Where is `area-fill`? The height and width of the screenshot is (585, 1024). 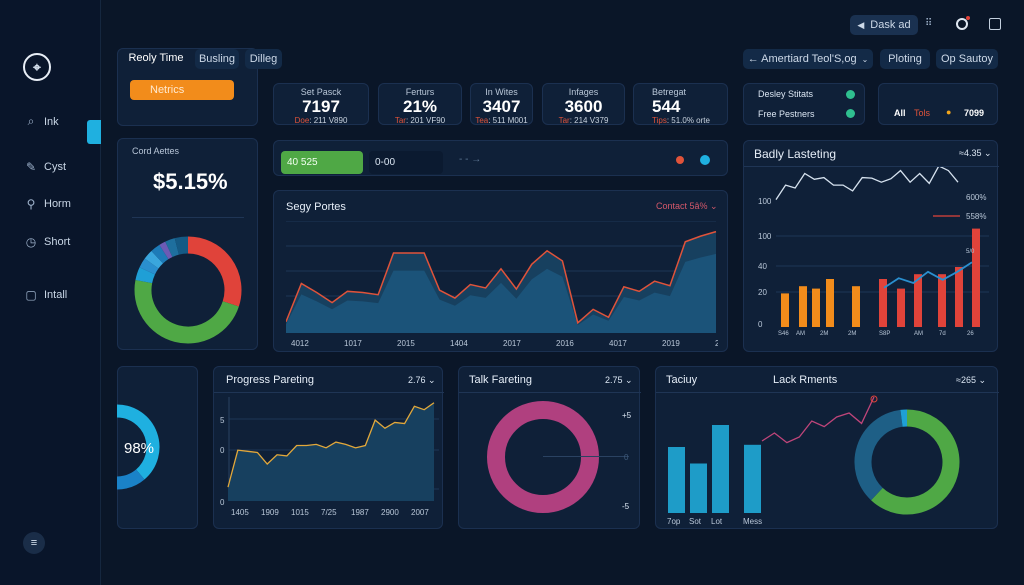 area-fill is located at coordinates (331, 451).